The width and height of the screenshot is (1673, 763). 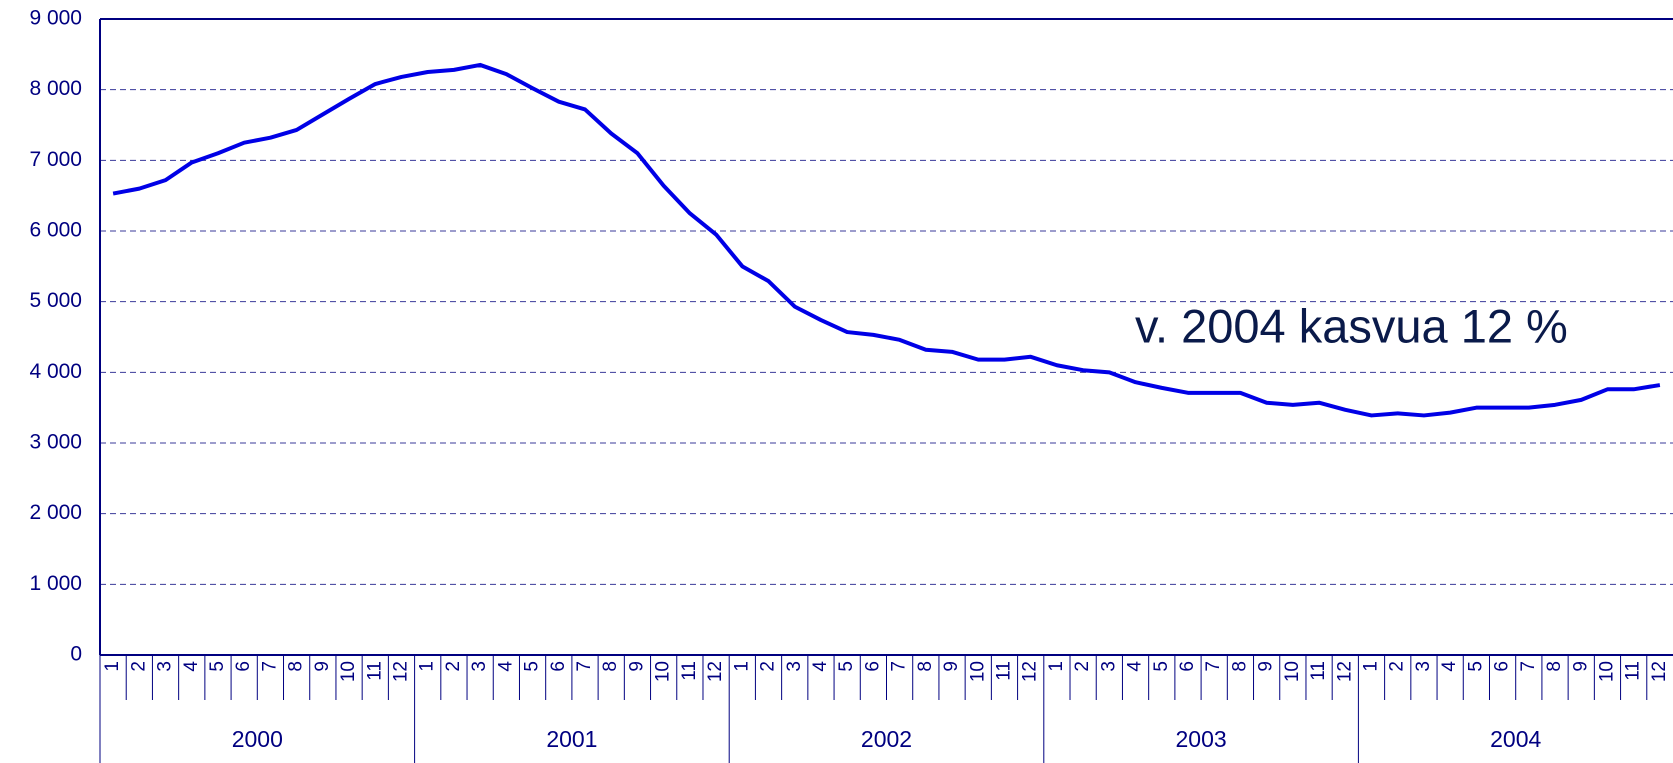 I want to click on y-tick-label: 3 000, so click(x=55, y=442).